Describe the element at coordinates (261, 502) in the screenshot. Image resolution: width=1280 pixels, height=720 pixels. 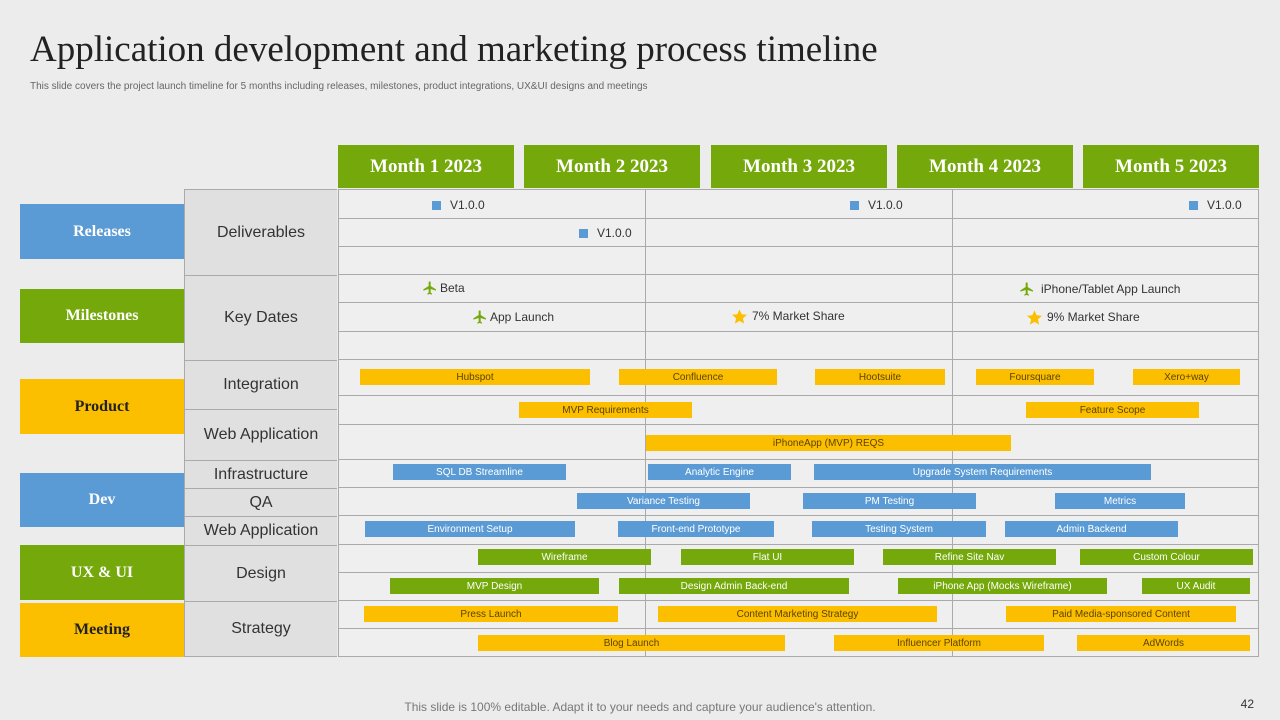
I see `subcategory-qa: QA` at that location.